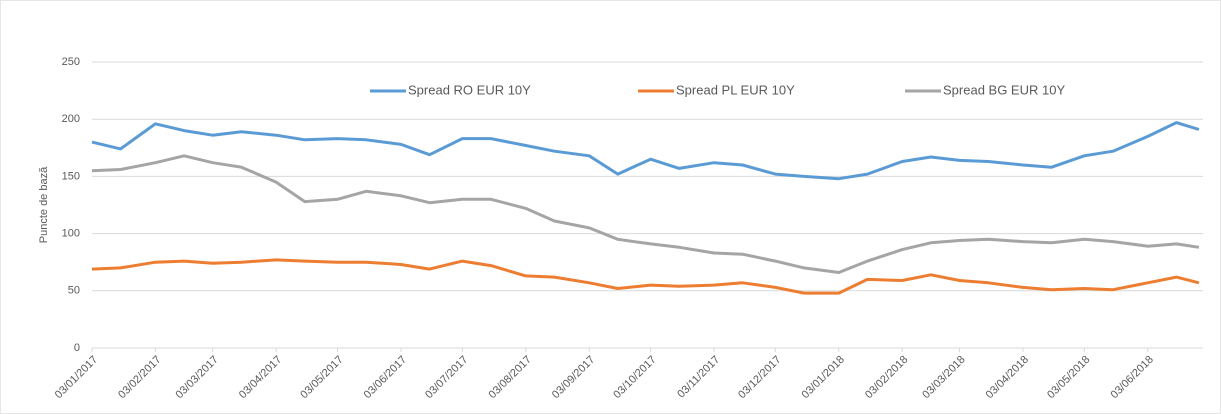 The width and height of the screenshot is (1221, 414). What do you see at coordinates (735, 89) in the screenshot?
I see `legend-text: Spread PL EUR 10Y` at bounding box center [735, 89].